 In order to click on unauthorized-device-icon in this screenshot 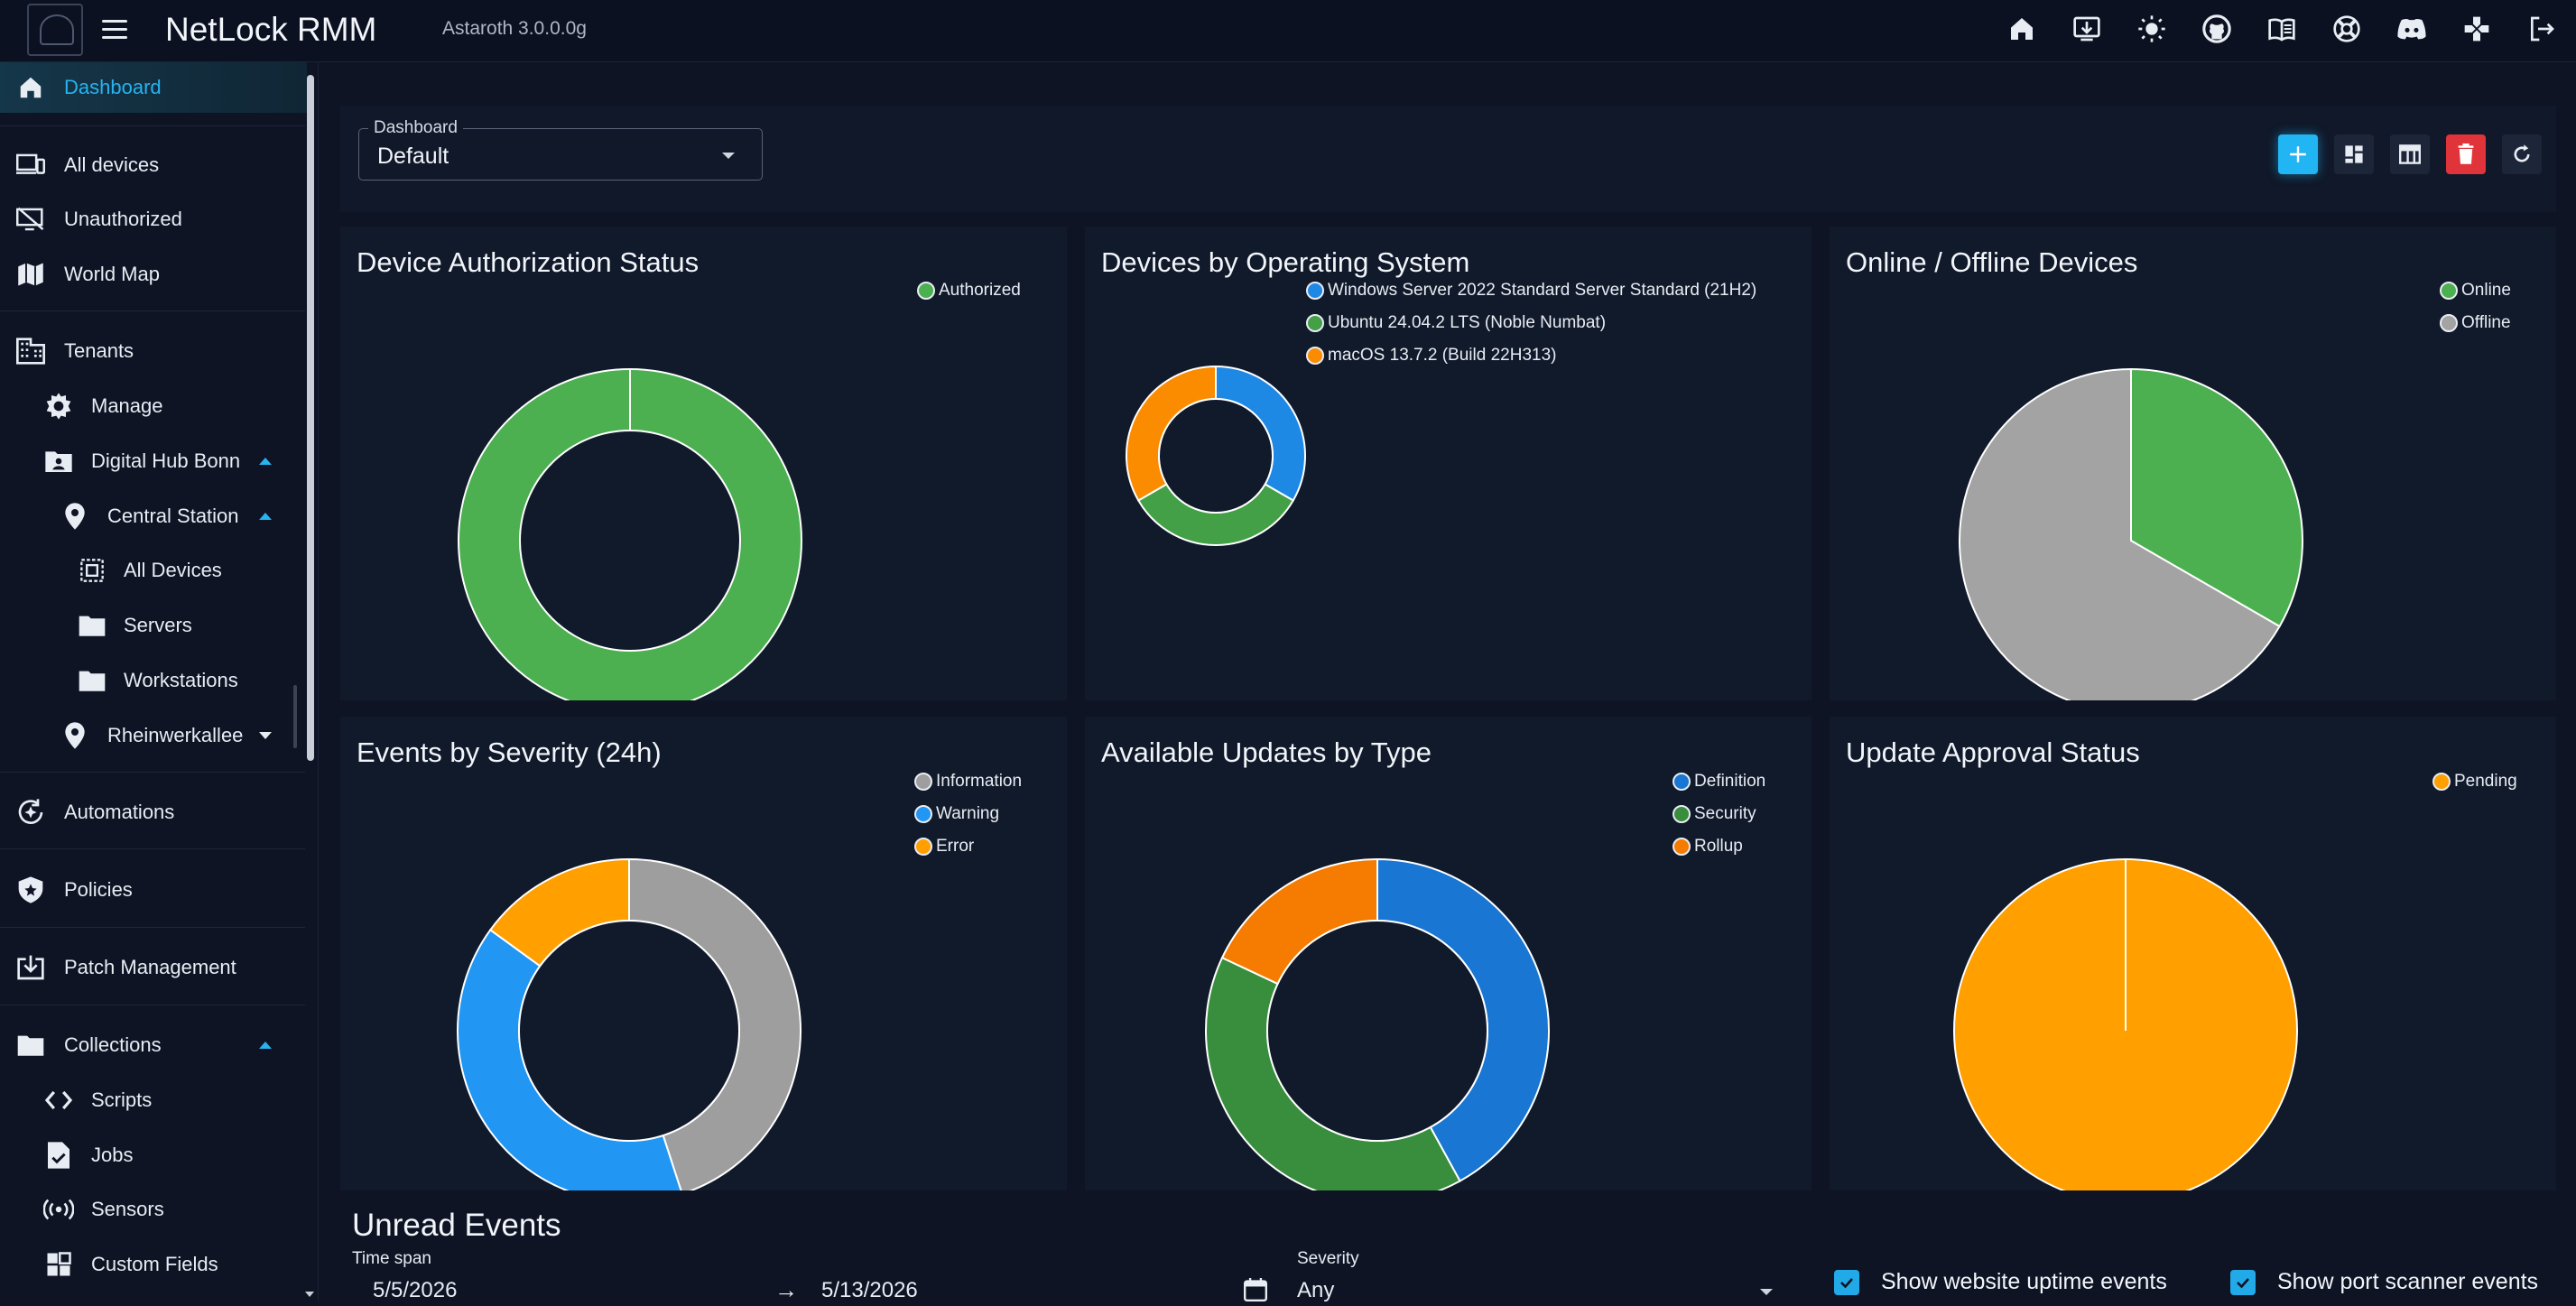, I will do `click(31, 219)`.